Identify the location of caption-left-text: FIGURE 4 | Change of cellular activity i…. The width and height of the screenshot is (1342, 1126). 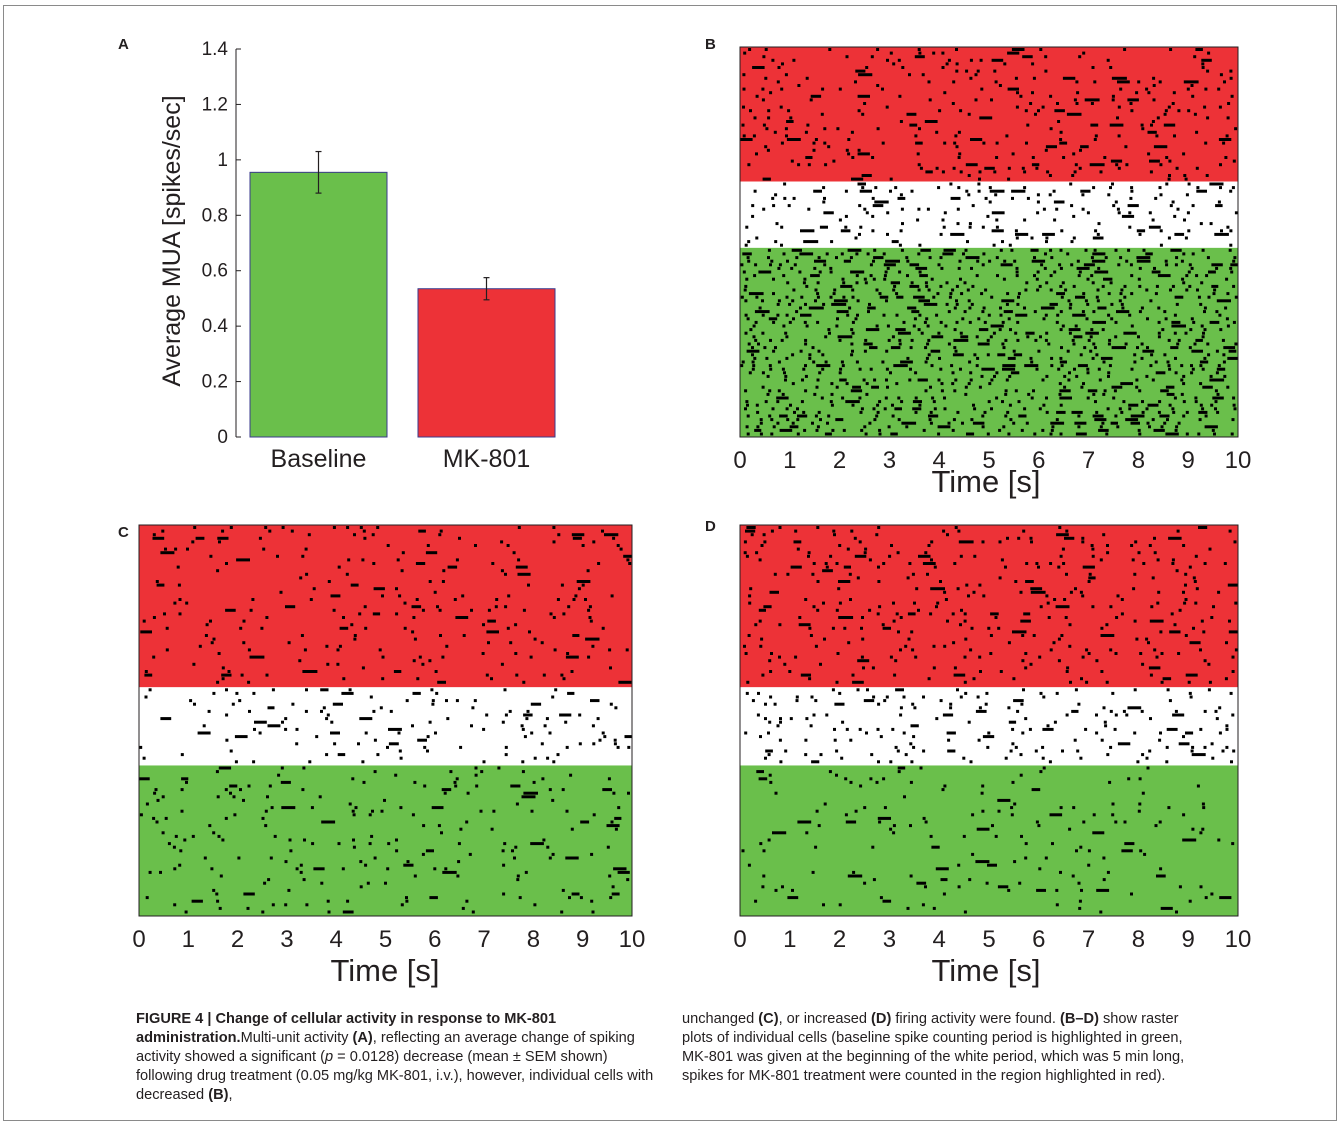
(401, 1057).